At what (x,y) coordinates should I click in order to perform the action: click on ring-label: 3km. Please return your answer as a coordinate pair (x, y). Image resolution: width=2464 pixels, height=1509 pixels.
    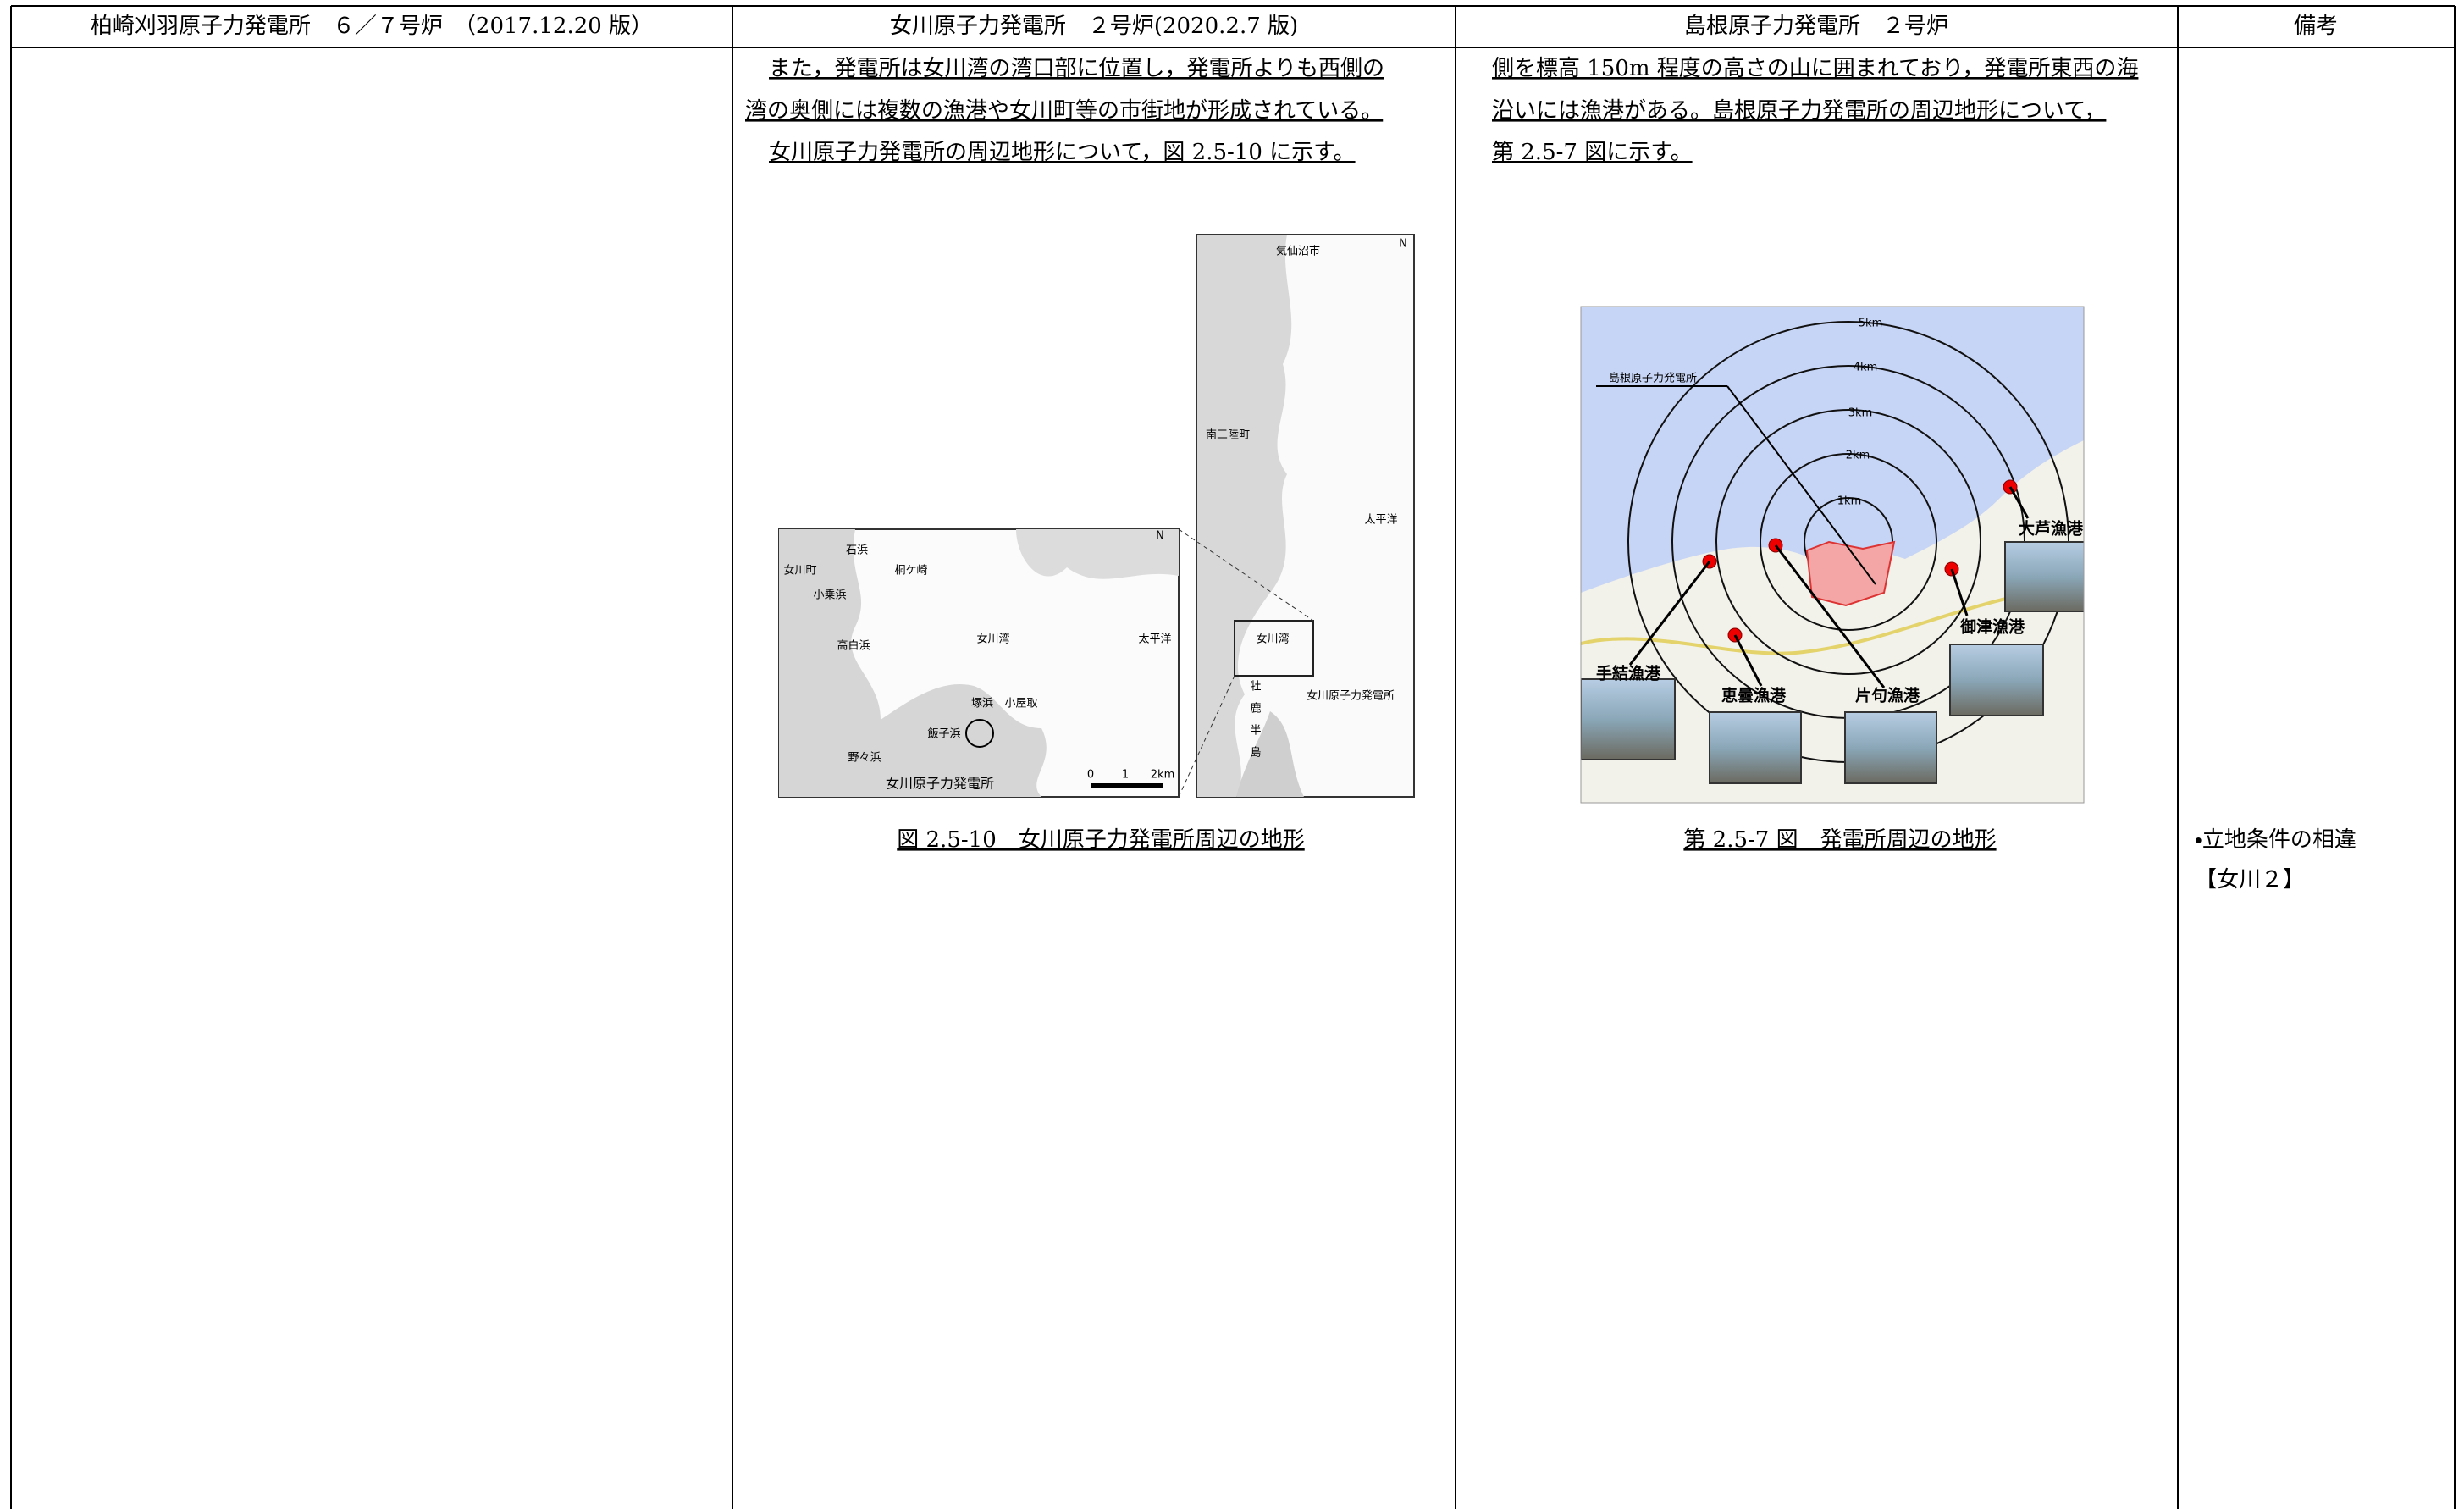
    Looking at the image, I should click on (1860, 413).